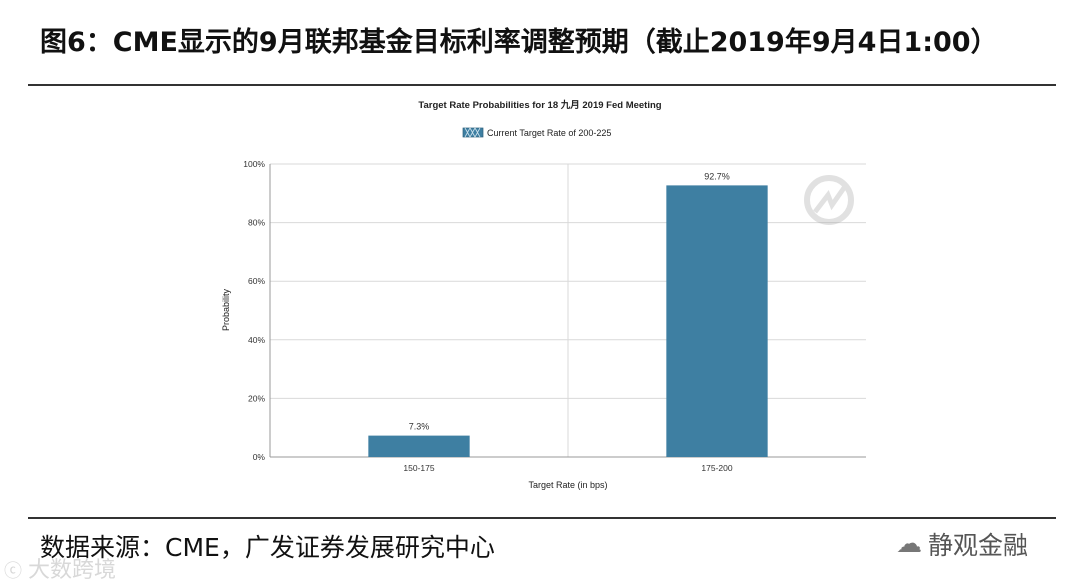  What do you see at coordinates (259, 457) in the screenshot?
I see `y-tick-label: 0%` at bounding box center [259, 457].